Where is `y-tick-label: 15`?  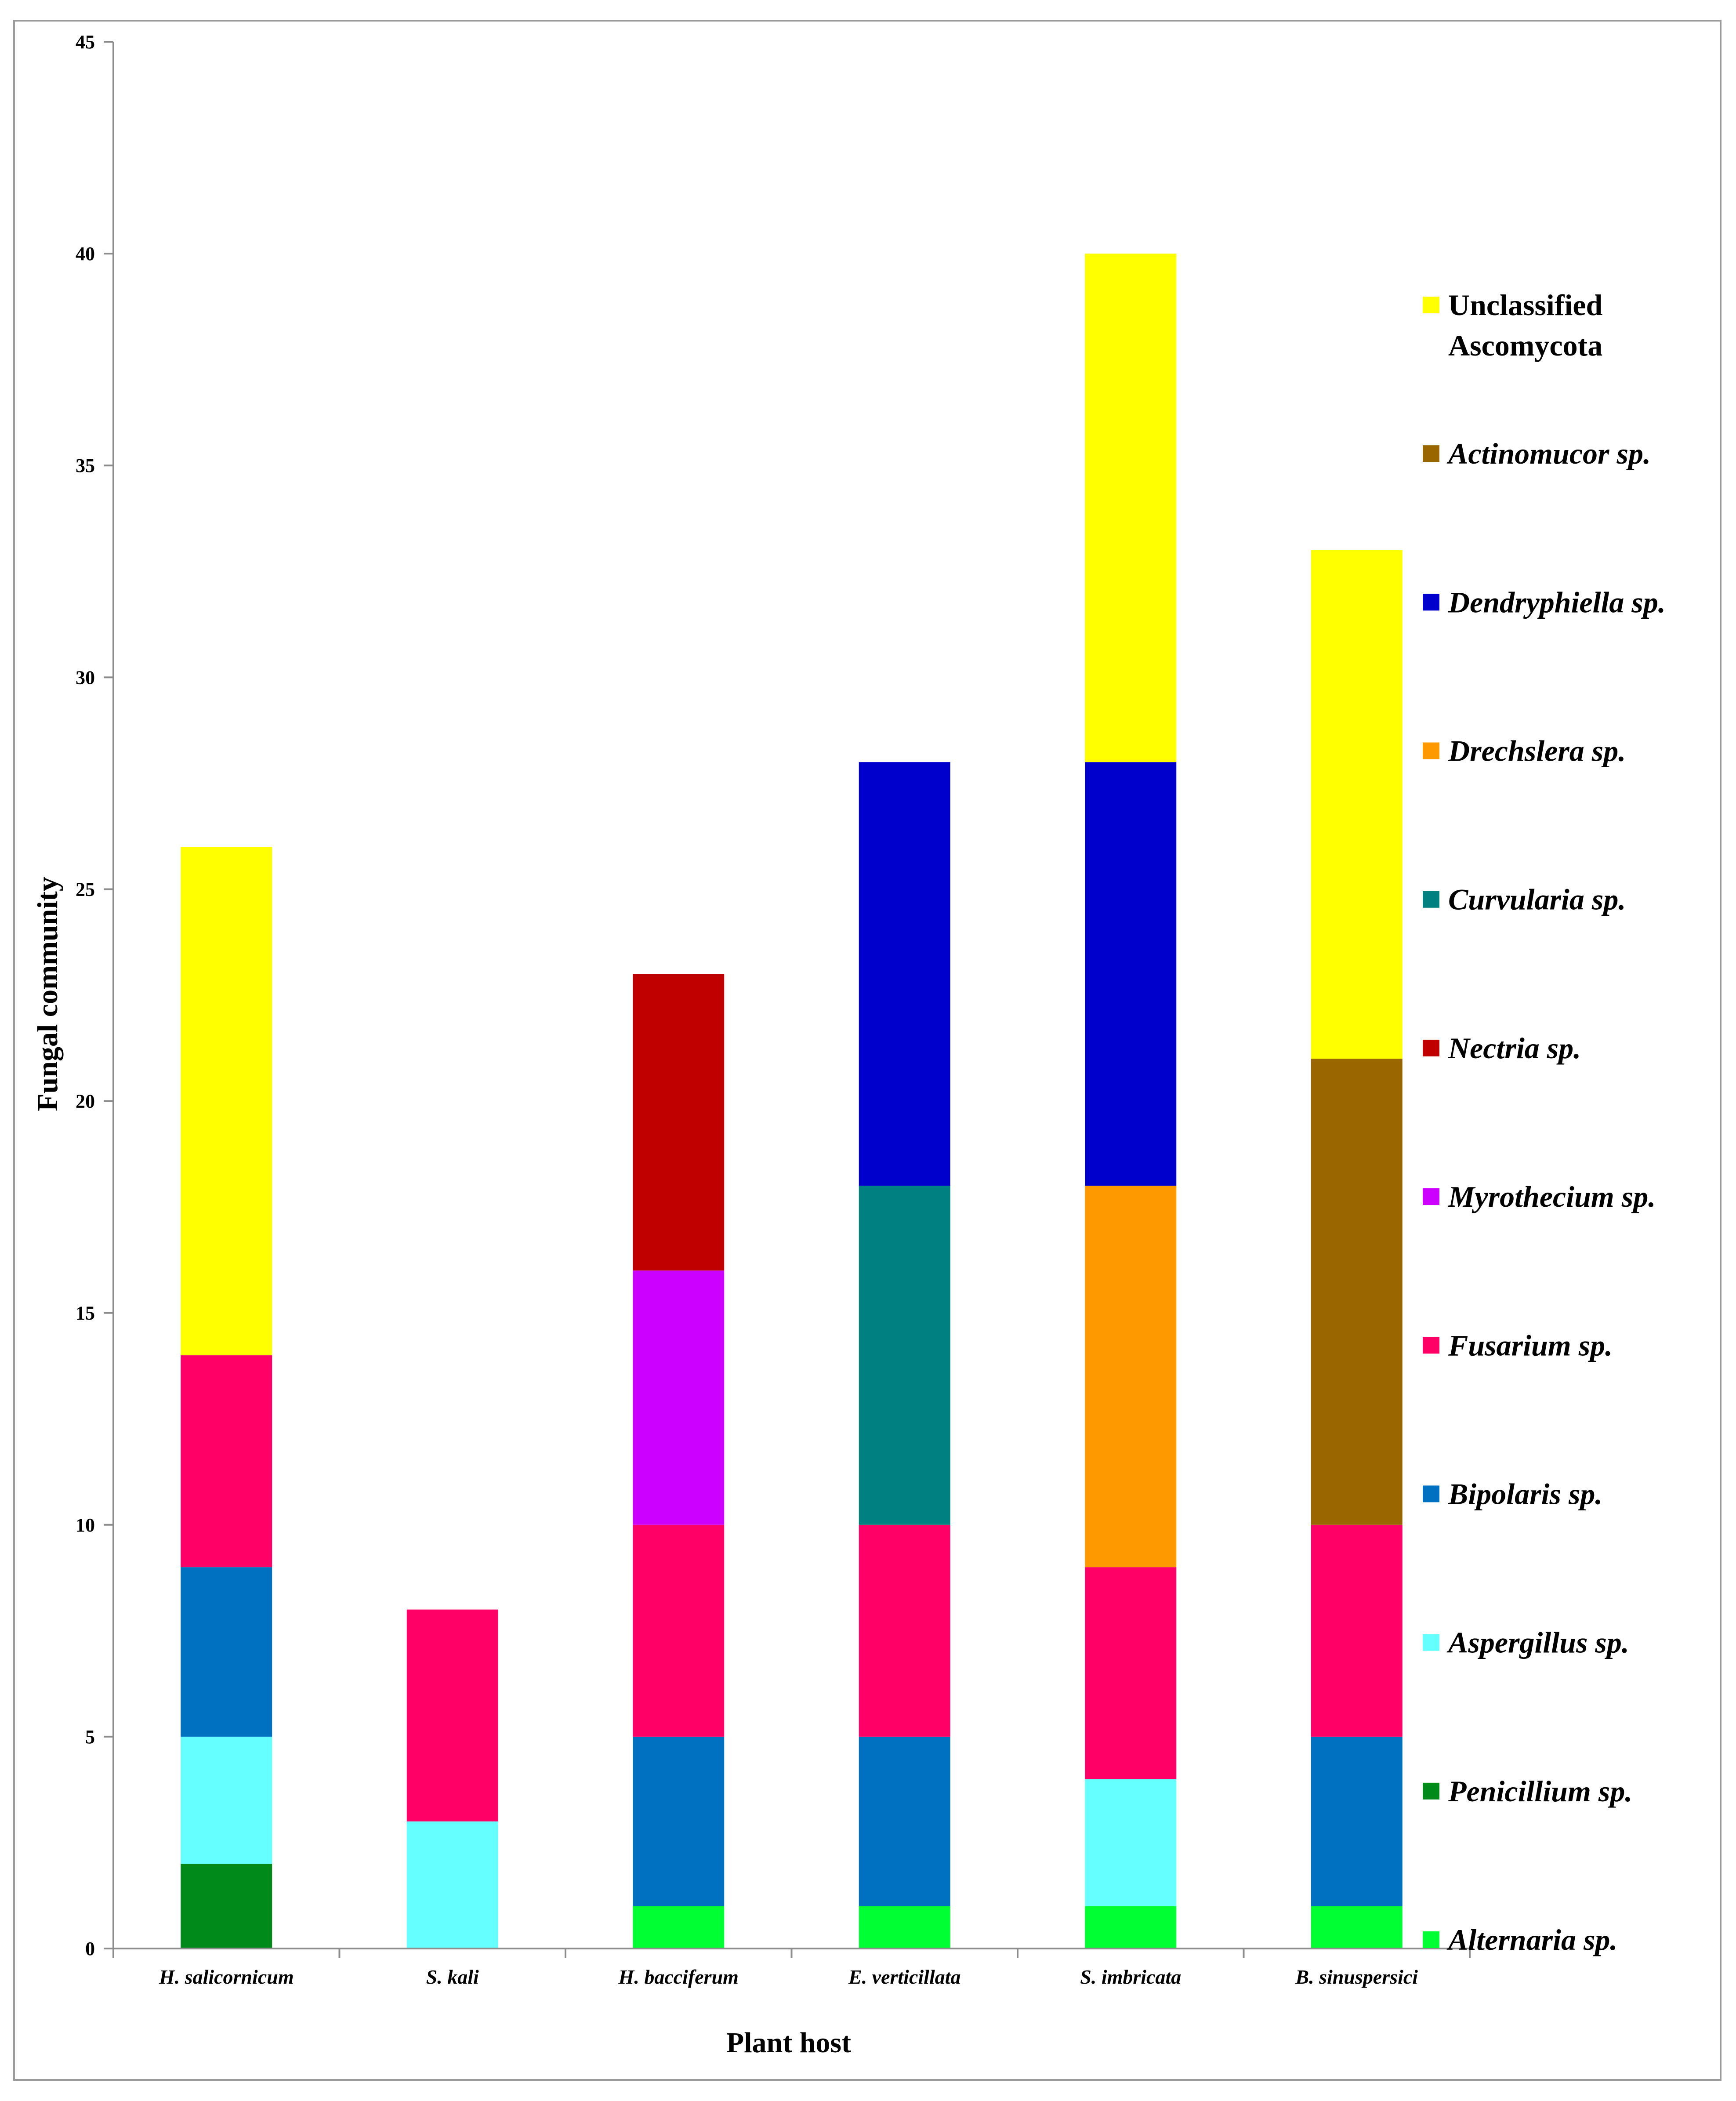
y-tick-label: 15 is located at coordinates (85, 1313).